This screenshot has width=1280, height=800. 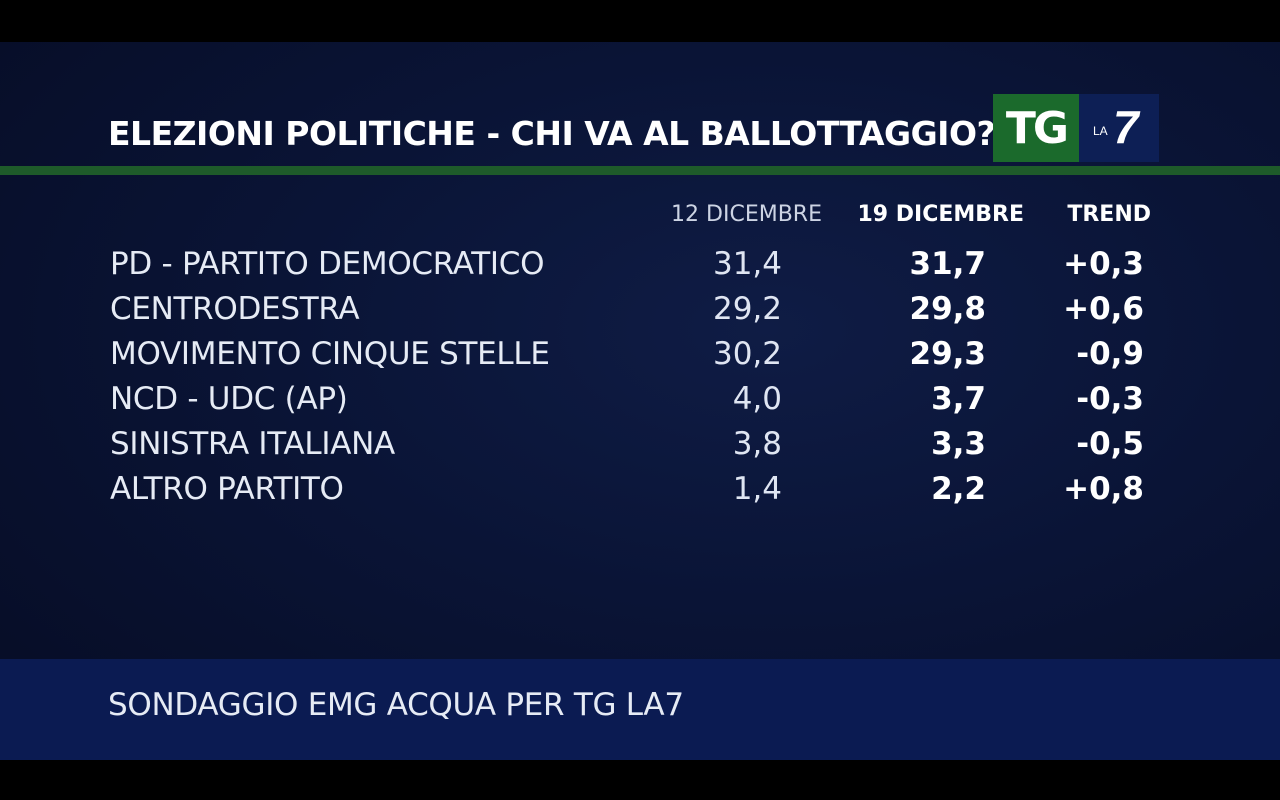 What do you see at coordinates (948, 354) in the screenshot?
I see `value-19-dicembre: 29,3` at bounding box center [948, 354].